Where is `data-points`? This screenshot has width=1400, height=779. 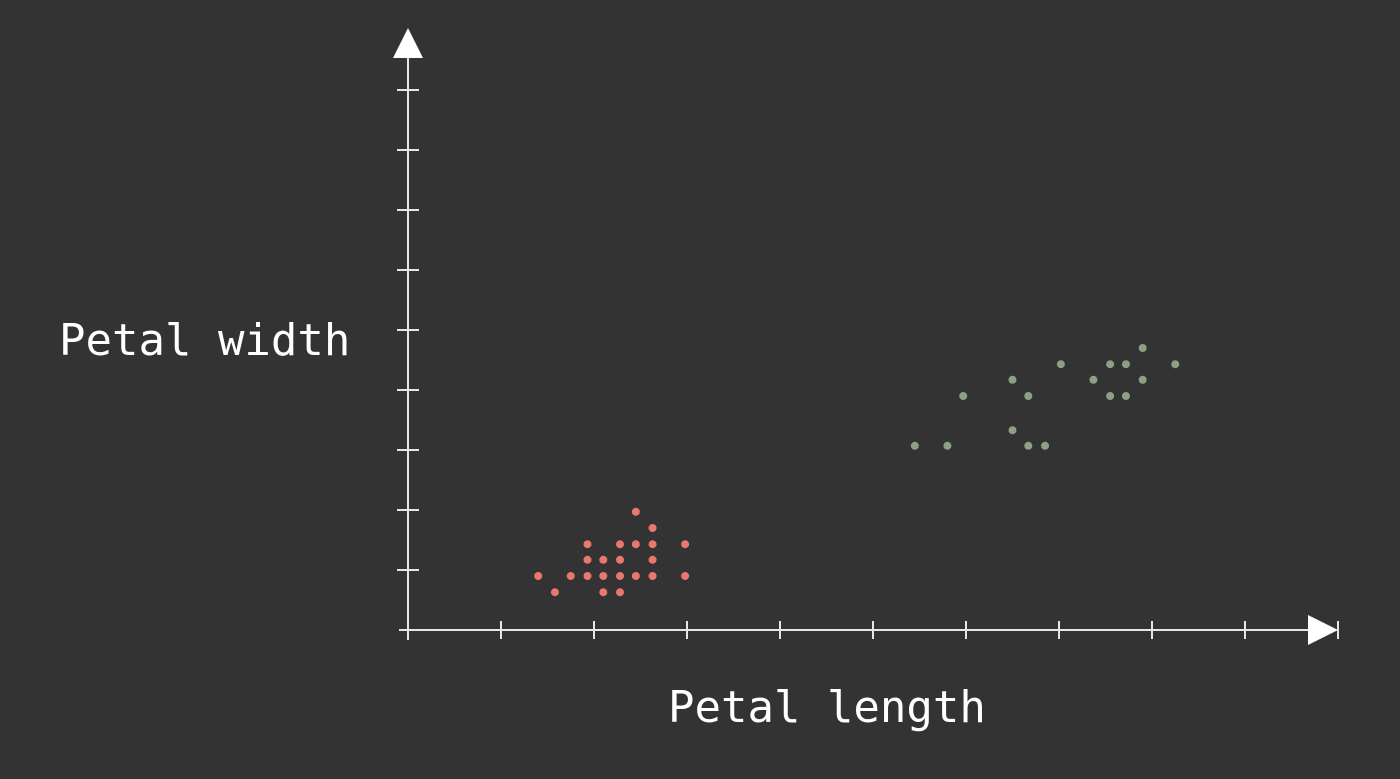
data-points is located at coordinates (857, 470).